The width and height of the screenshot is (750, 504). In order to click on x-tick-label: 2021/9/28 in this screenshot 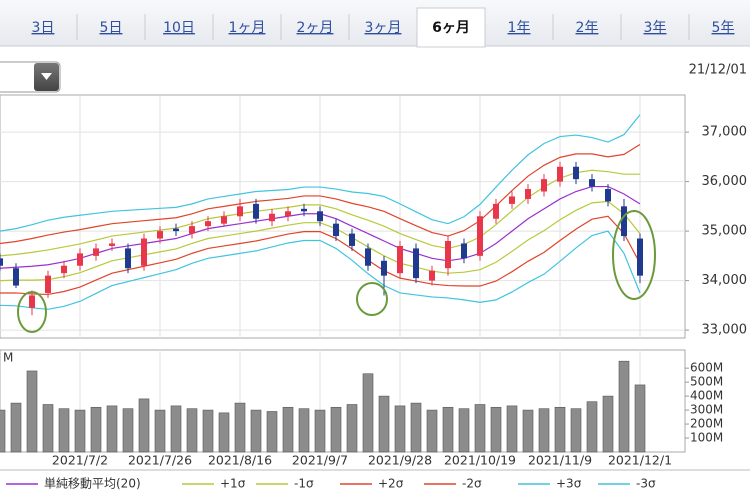, I will do `click(400, 460)`.